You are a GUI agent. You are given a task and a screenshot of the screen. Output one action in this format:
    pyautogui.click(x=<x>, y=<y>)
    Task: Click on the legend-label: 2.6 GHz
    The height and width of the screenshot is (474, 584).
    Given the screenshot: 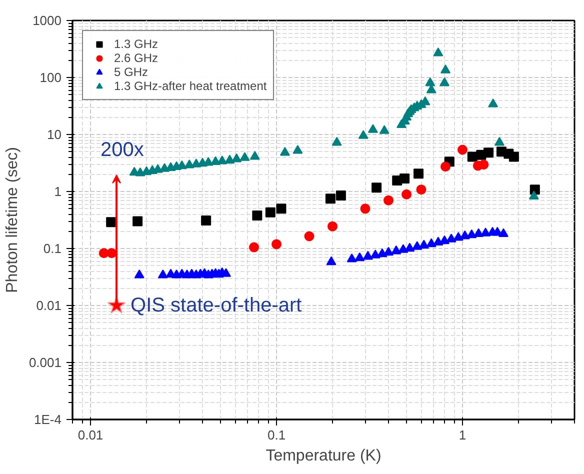 What is the action you would take?
    pyautogui.click(x=136, y=58)
    